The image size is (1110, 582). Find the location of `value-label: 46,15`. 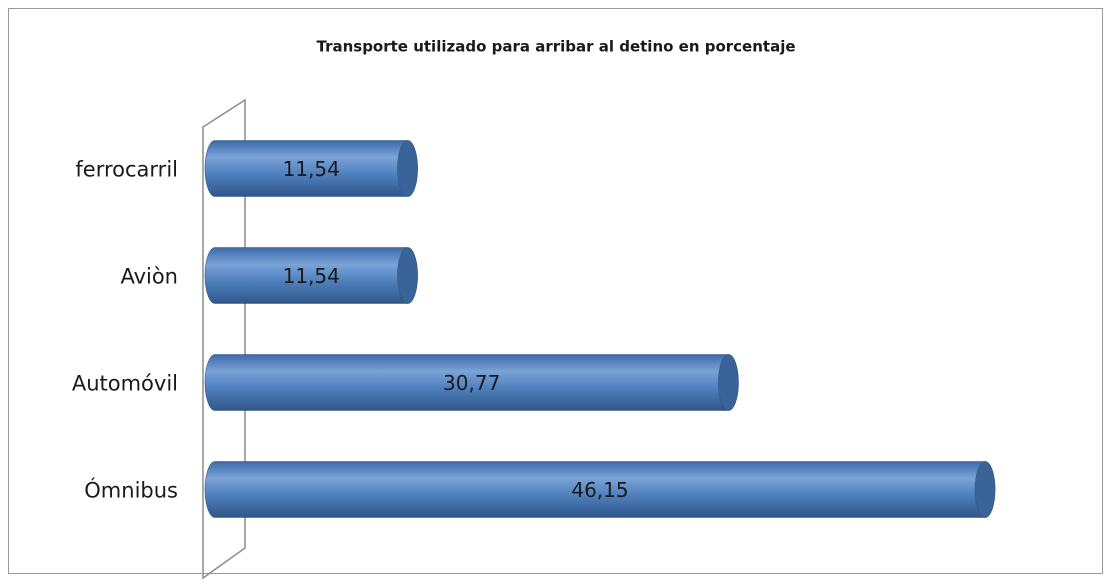

value-label: 46,15 is located at coordinates (599, 490).